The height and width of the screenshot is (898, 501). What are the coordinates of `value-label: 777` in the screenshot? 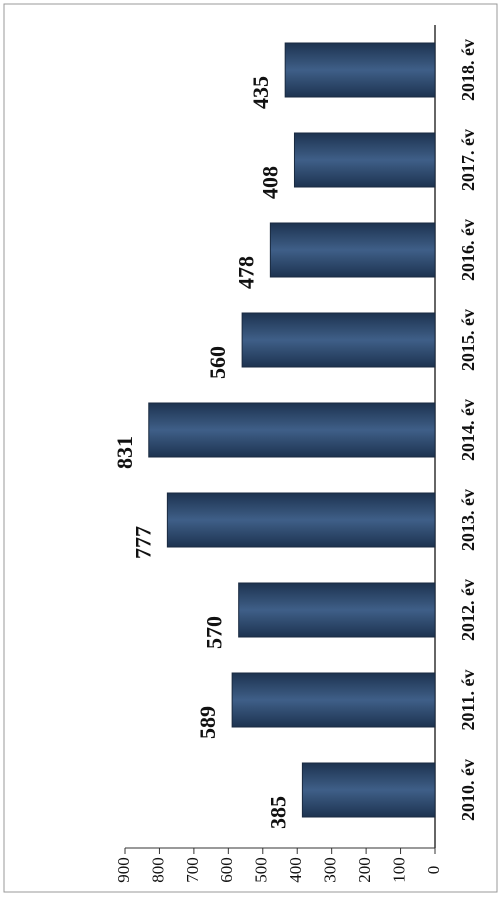 It's located at (142, 542).